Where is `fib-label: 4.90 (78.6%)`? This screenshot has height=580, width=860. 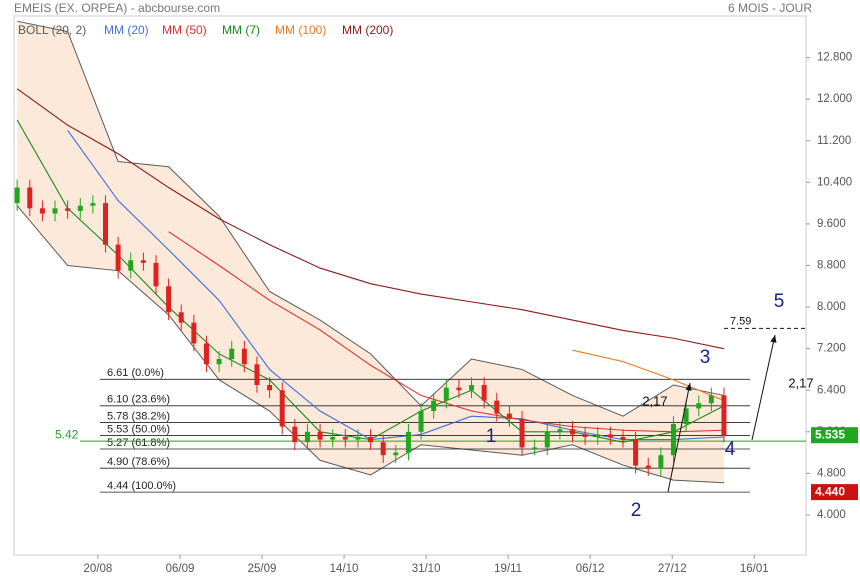
fib-label: 4.90 (78.6%) is located at coordinates (138, 462).